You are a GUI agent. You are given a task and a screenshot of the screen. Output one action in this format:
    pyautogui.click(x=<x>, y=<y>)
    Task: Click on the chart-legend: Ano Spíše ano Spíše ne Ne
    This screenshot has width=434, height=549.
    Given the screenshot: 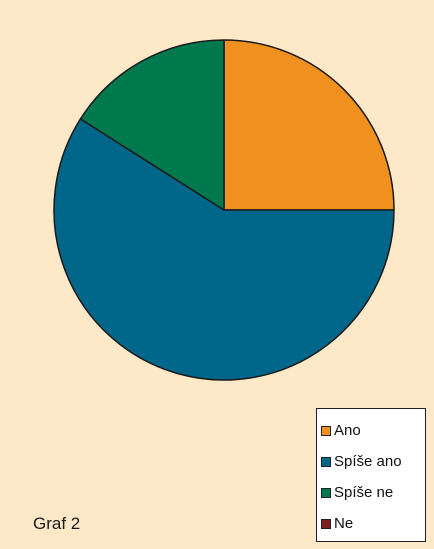 What is the action you would take?
    pyautogui.click(x=371, y=475)
    